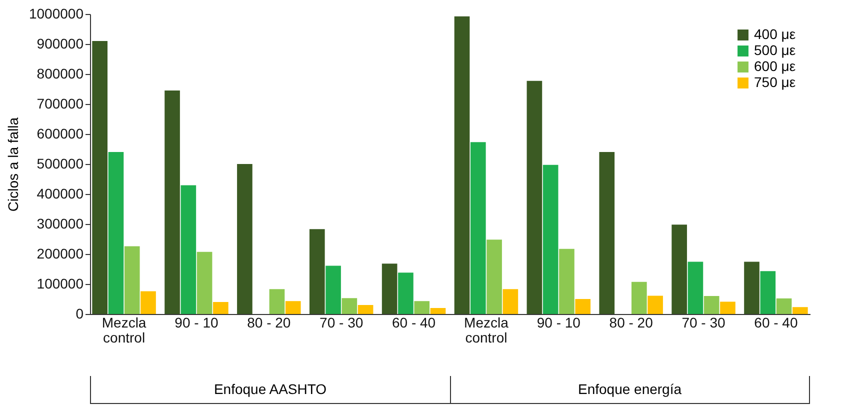  What do you see at coordinates (630, 390) in the screenshot?
I see `text: Enfoque energía` at bounding box center [630, 390].